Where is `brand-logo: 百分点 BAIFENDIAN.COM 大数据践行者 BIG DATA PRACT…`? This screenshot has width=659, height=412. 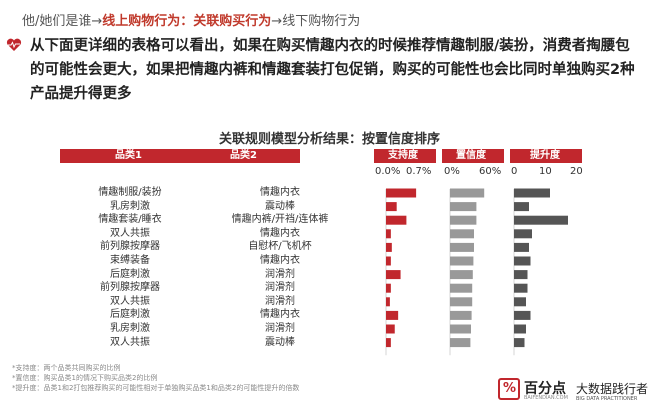
brand-logo: 百分点 BAIFENDIAN.COM 大数据践行者 BIG DATA PRACT… is located at coordinates (573, 393).